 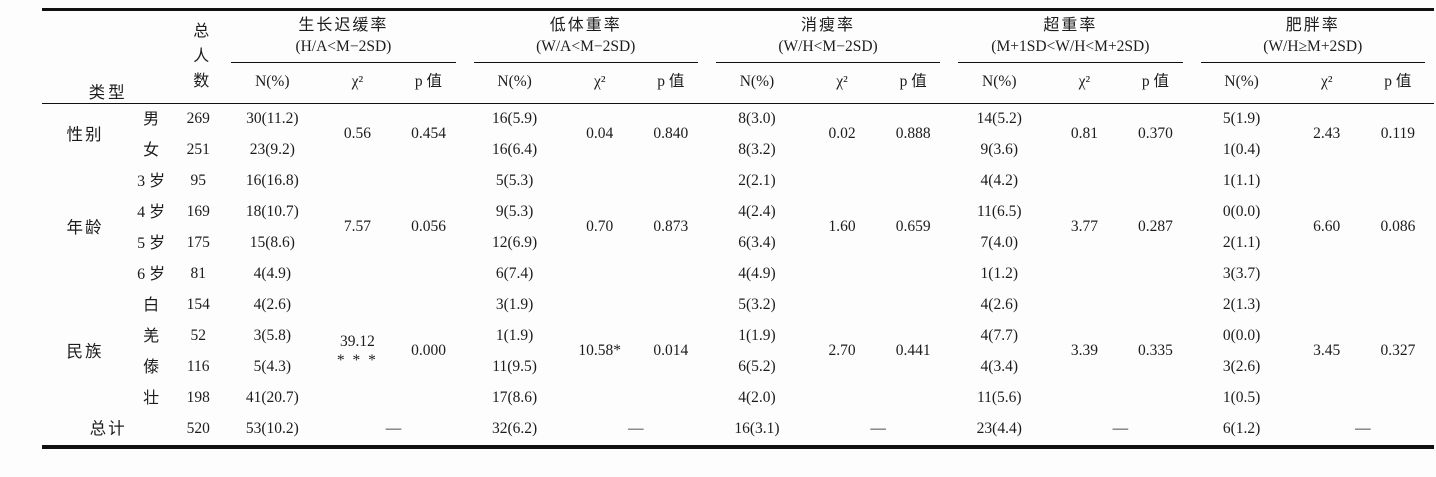 I want to click on p-cell: 0.287, so click(x=1155, y=227).